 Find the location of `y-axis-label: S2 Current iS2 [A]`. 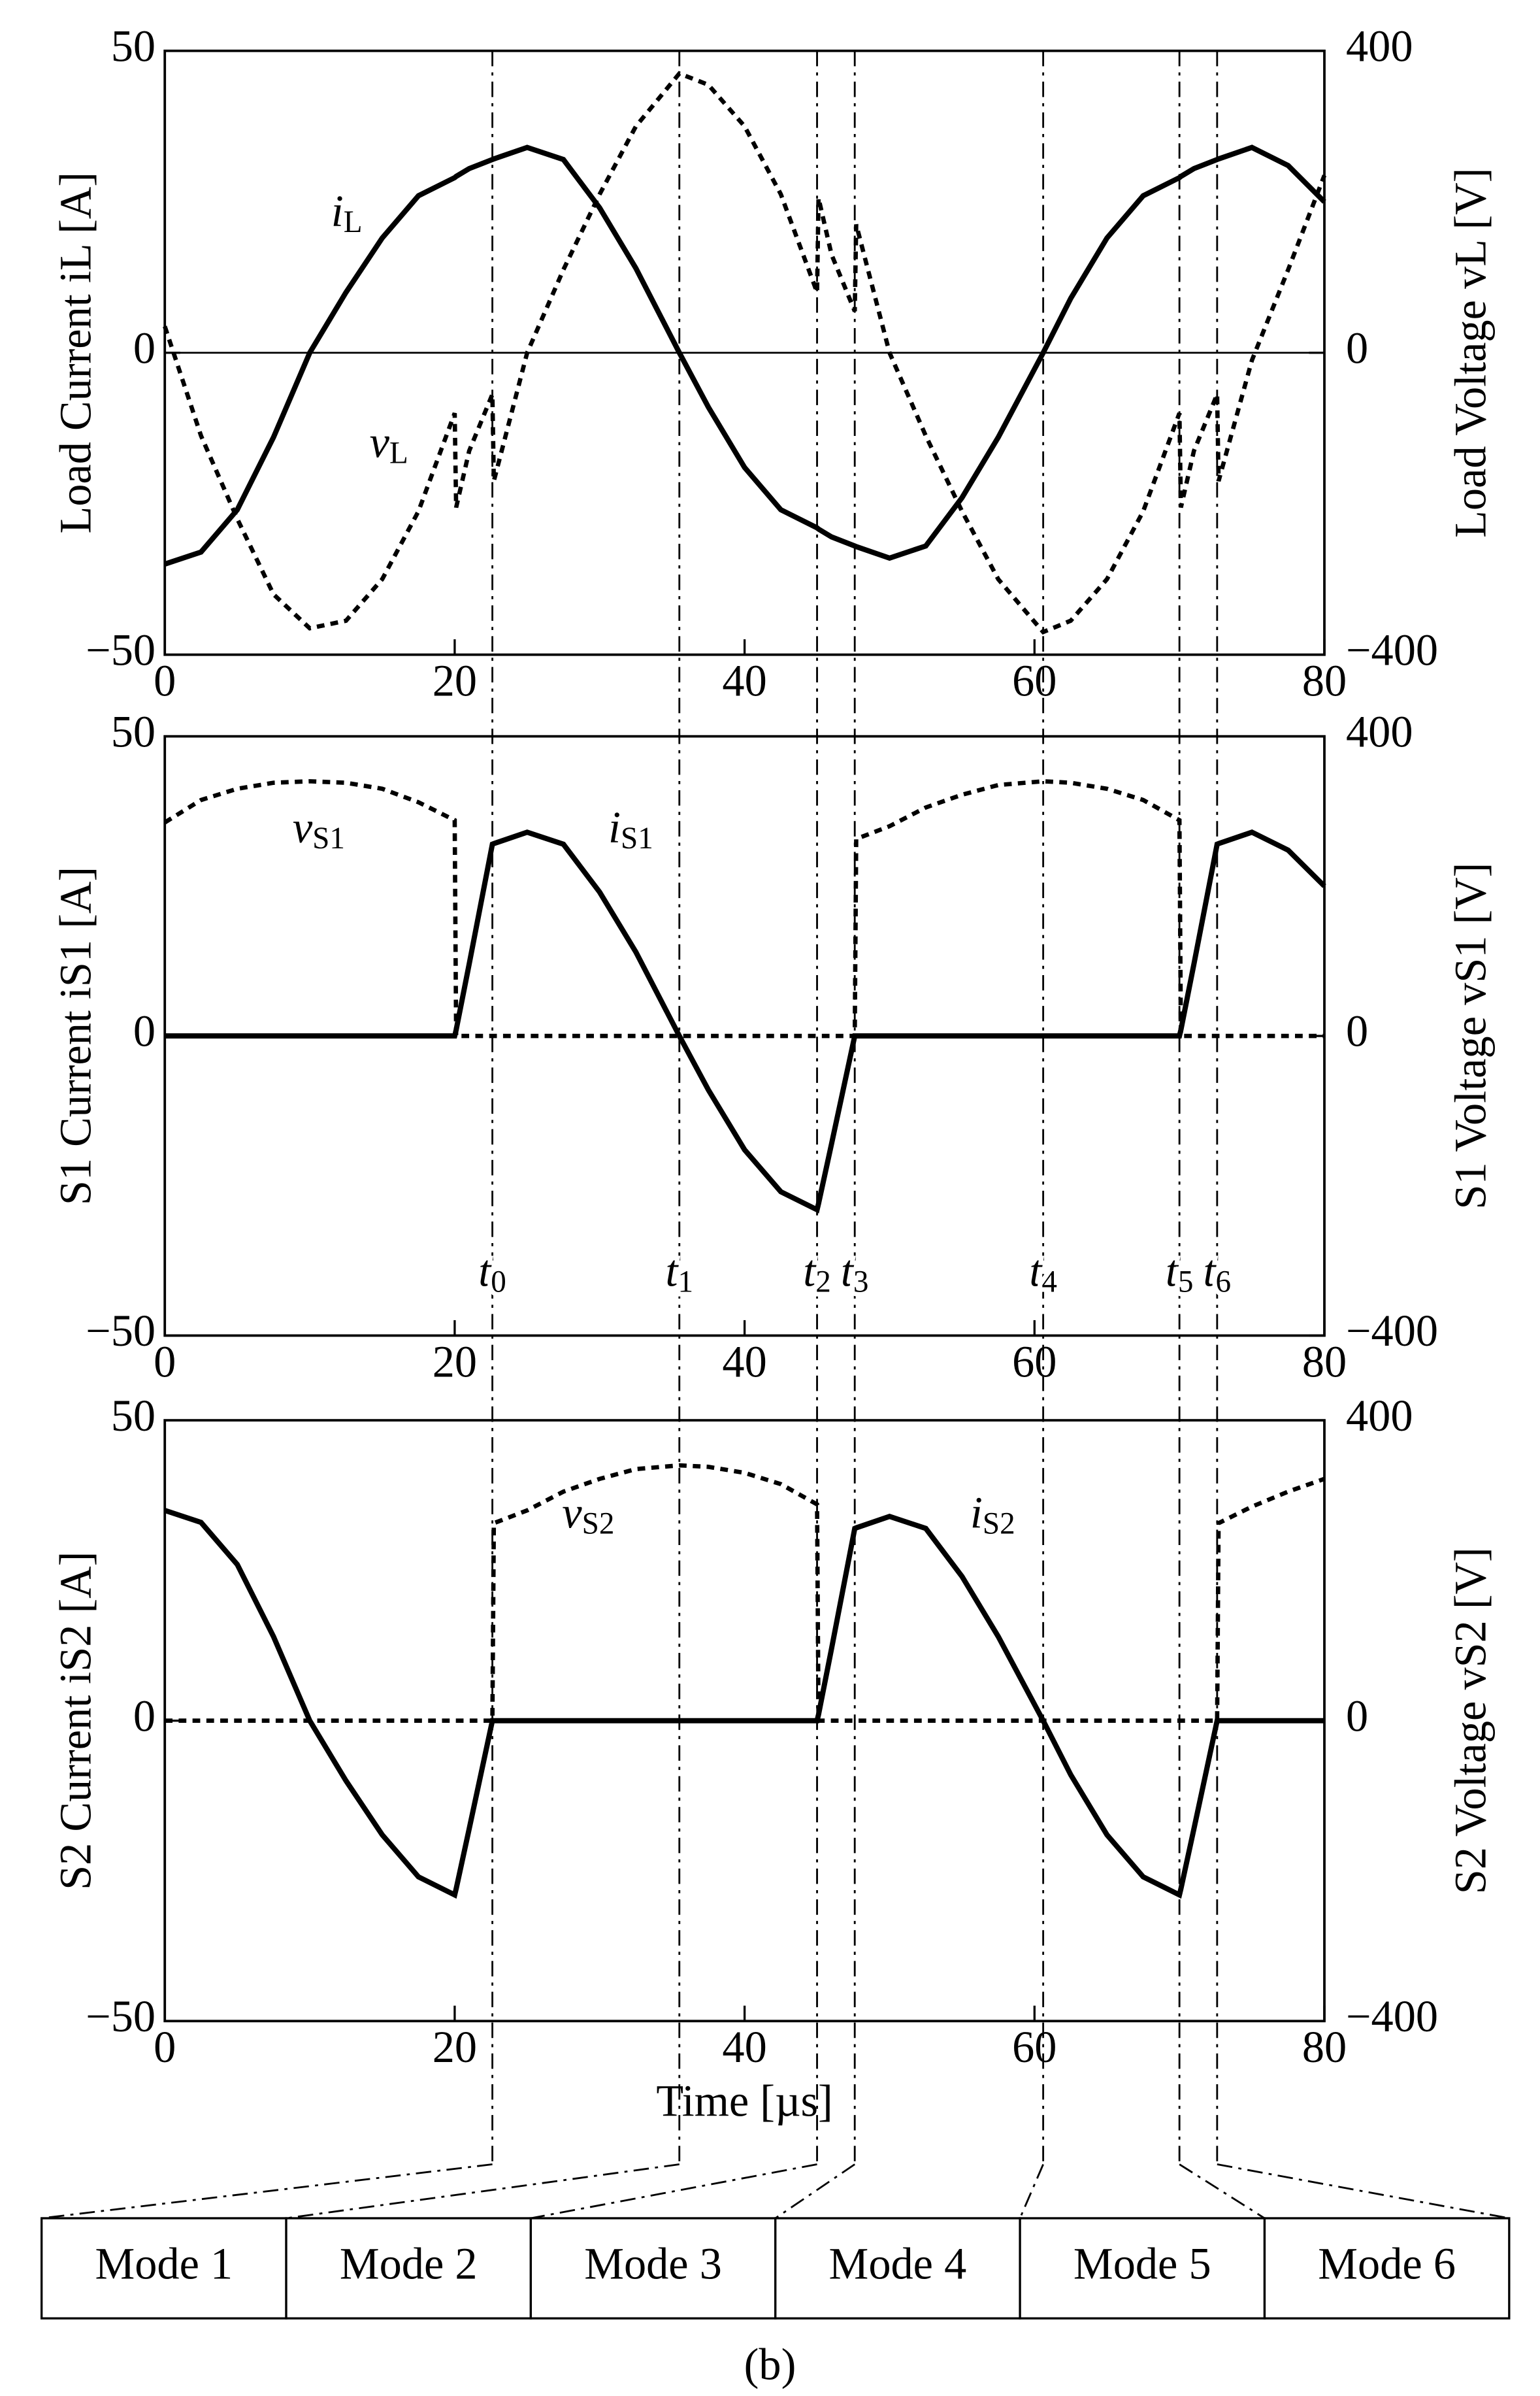

y-axis-label: S2 Current iS2 [A] is located at coordinates (75, 1721).